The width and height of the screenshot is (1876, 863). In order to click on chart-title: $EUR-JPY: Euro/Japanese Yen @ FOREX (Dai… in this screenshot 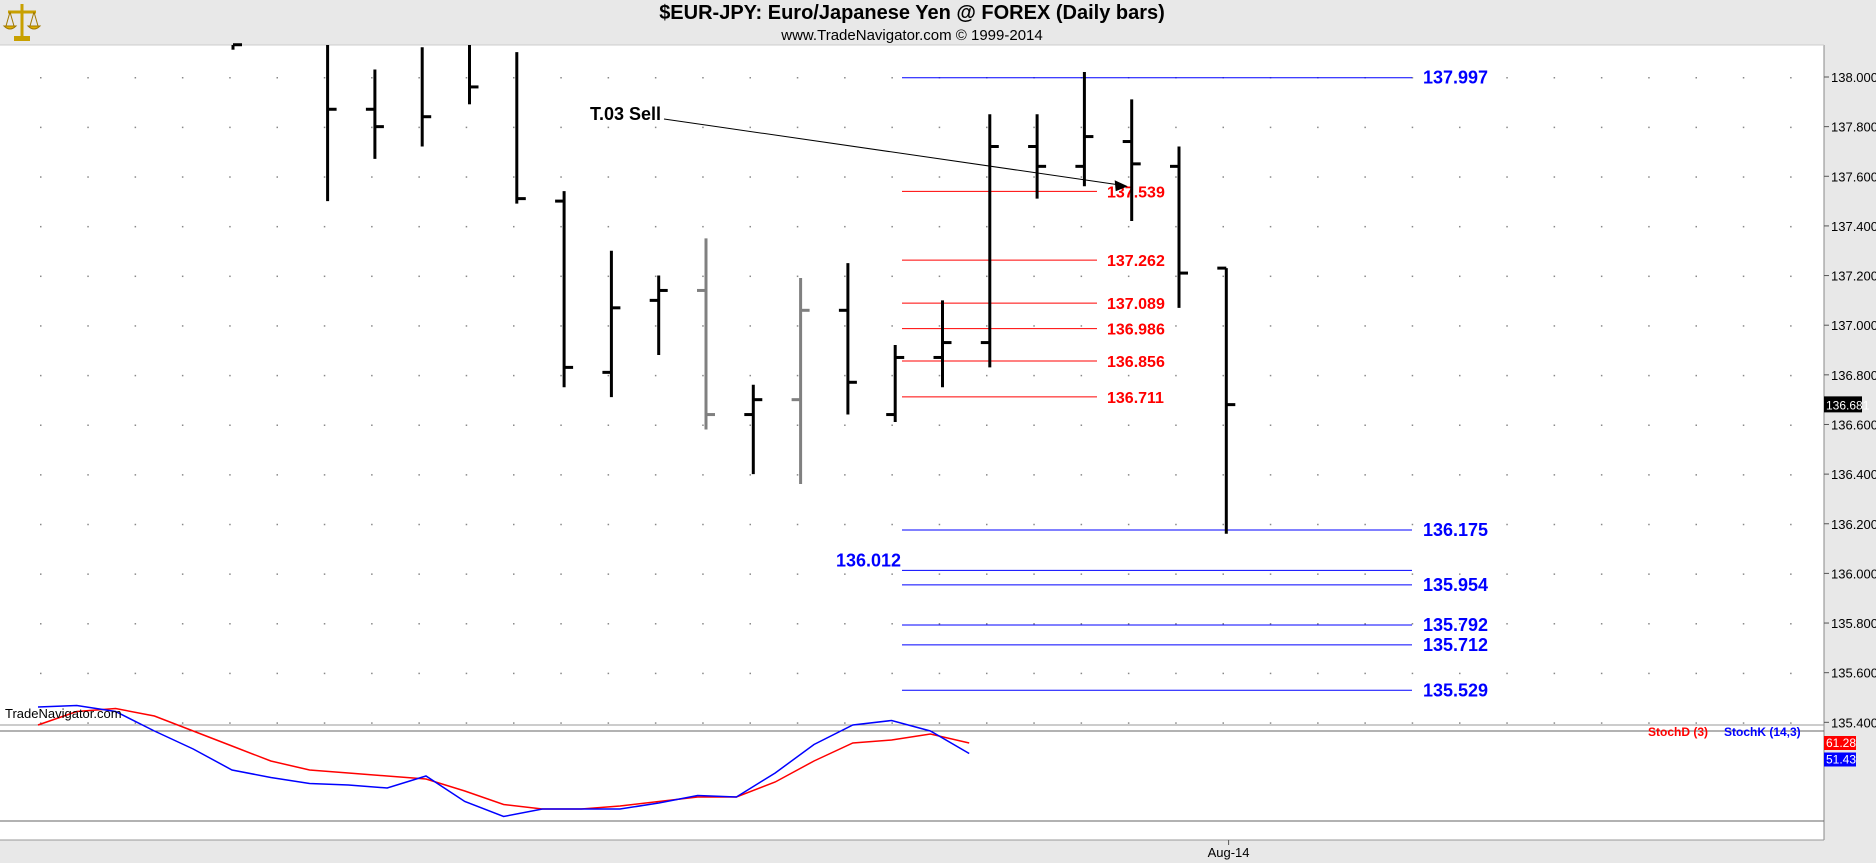, I will do `click(912, 13)`.